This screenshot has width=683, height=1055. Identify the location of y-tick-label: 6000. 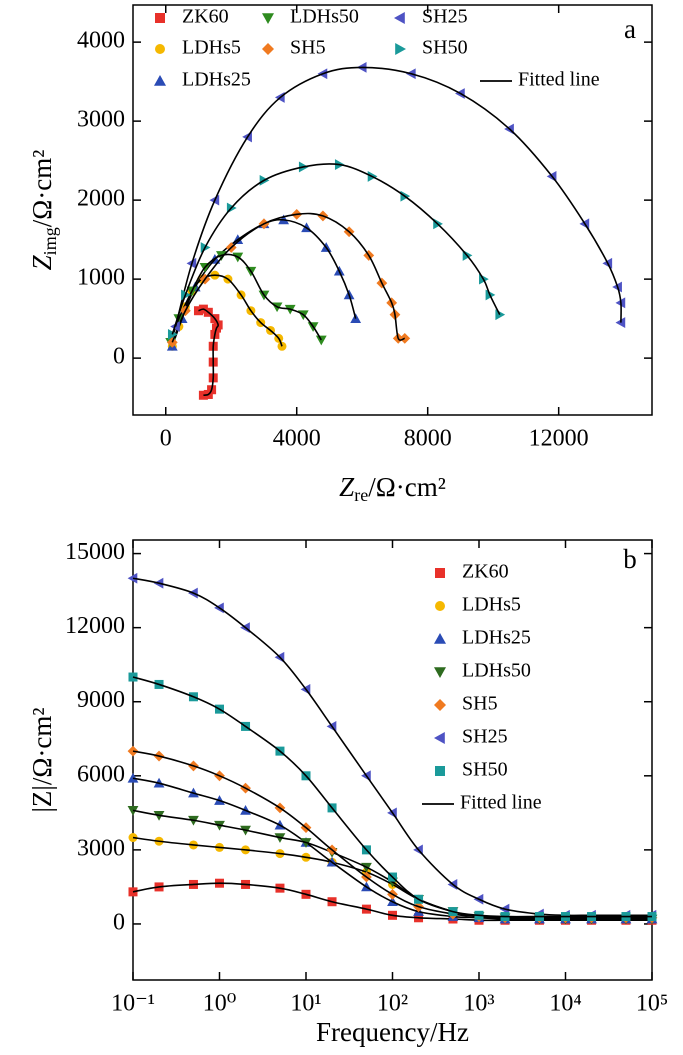
(101, 774).